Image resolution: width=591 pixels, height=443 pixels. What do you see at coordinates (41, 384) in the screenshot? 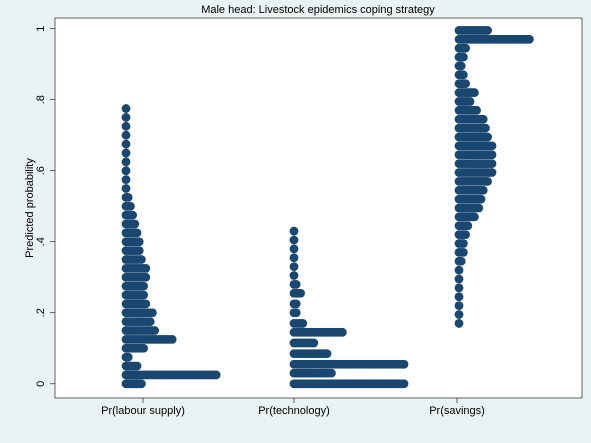
I see `y-tick-label: 0` at bounding box center [41, 384].